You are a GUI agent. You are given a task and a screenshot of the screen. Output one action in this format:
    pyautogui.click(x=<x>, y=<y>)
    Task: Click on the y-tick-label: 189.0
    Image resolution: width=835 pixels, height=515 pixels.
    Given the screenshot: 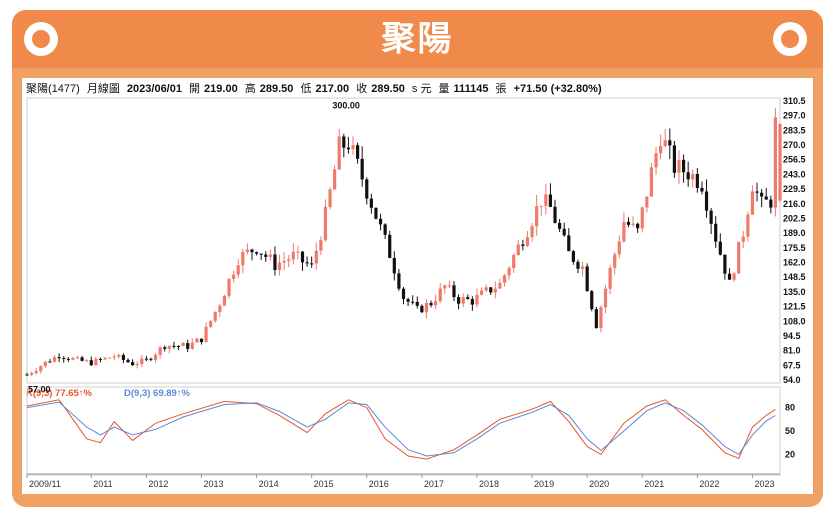 What is the action you would take?
    pyautogui.click(x=794, y=233)
    